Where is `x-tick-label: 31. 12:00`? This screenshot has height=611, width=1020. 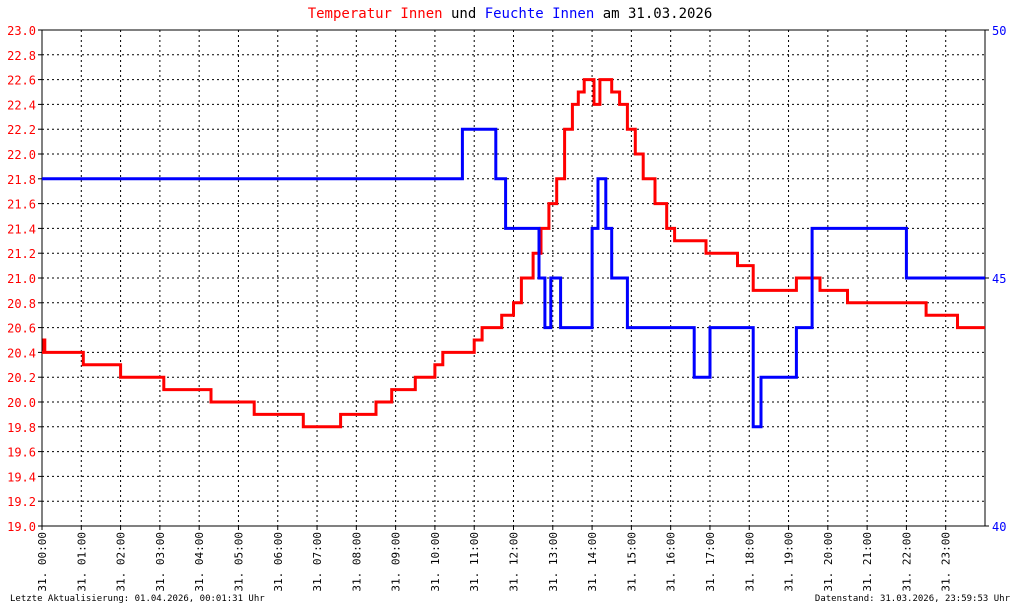 x-tick-label: 31. 12:00 is located at coordinates (514, 562).